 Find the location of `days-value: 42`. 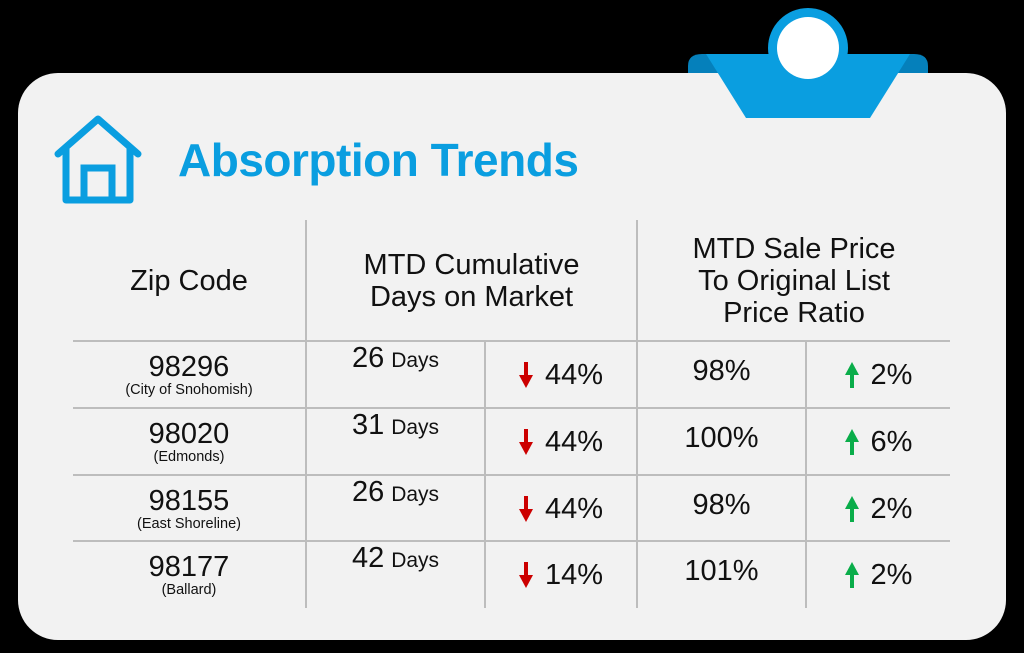

days-value: 42 is located at coordinates (368, 558).